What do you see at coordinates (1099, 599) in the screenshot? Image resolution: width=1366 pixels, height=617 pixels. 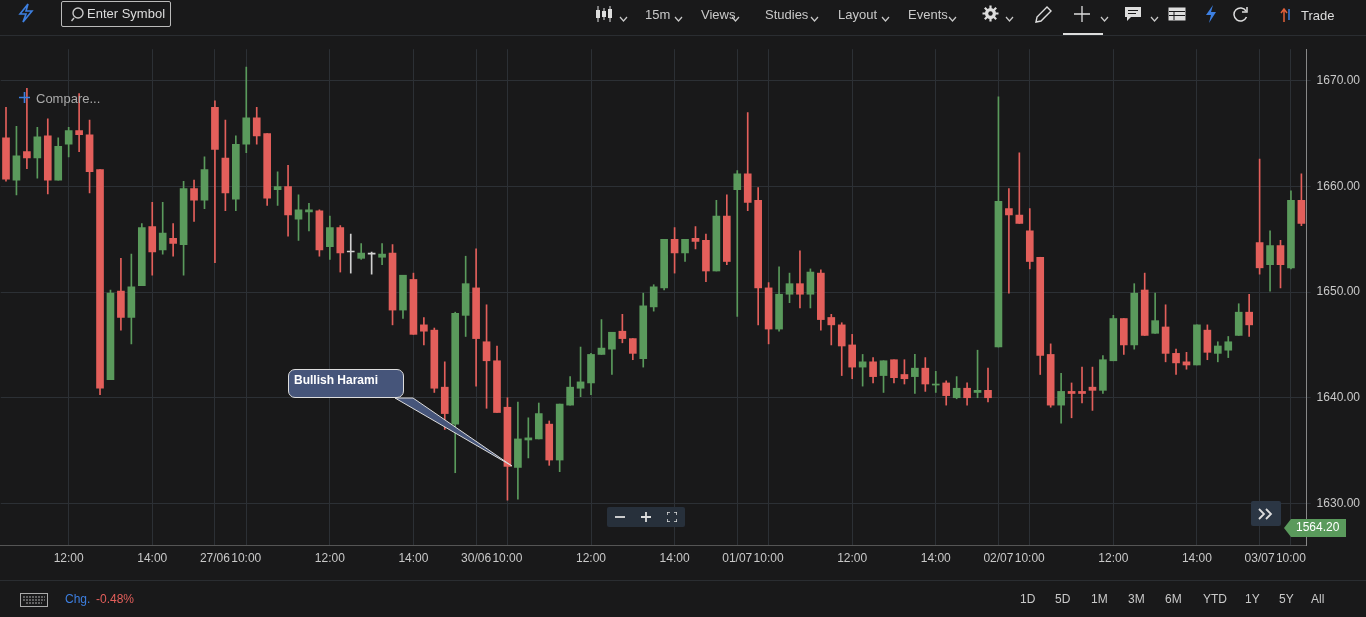 I see `text: 1M` at bounding box center [1099, 599].